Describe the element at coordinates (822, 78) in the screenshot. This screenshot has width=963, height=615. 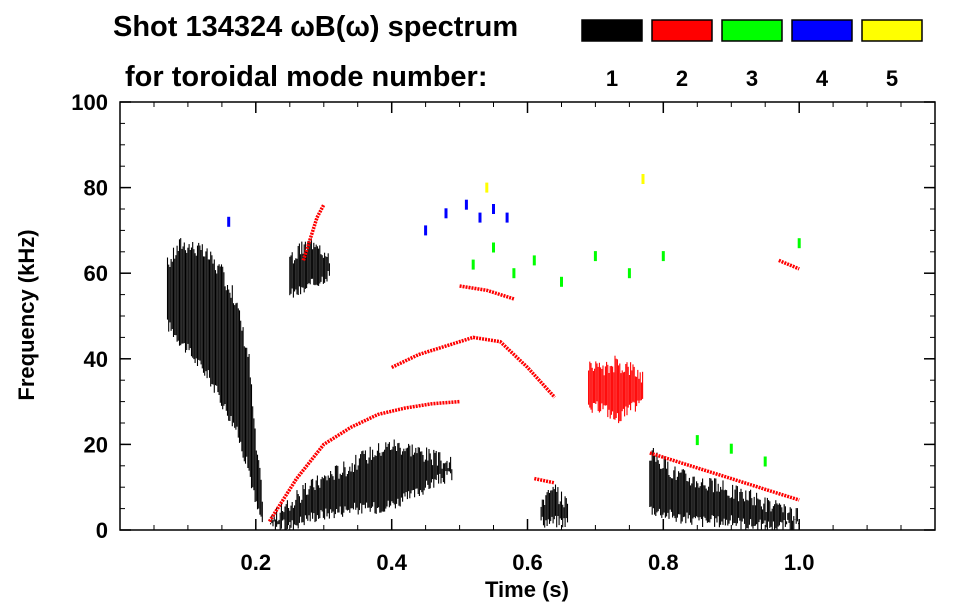
I see `legend-label-mode-4: 4` at that location.